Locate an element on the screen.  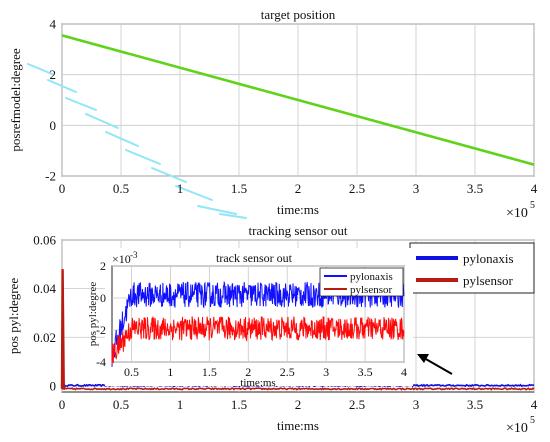
legend-inset: pylonaxis pylsensor is located at coordinates (361, 282).